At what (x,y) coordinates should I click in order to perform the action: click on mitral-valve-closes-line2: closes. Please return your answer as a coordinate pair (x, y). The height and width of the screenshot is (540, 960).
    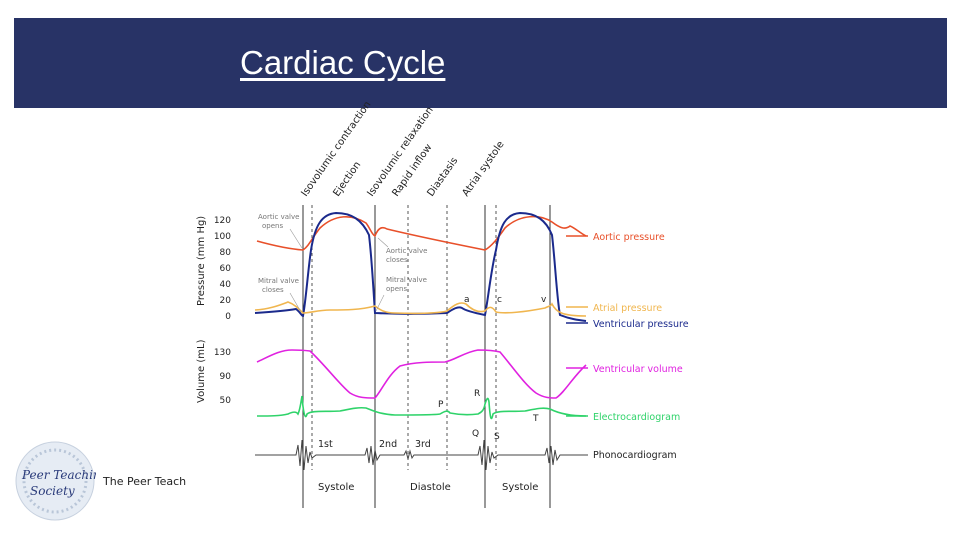
    Looking at the image, I should click on (273, 290).